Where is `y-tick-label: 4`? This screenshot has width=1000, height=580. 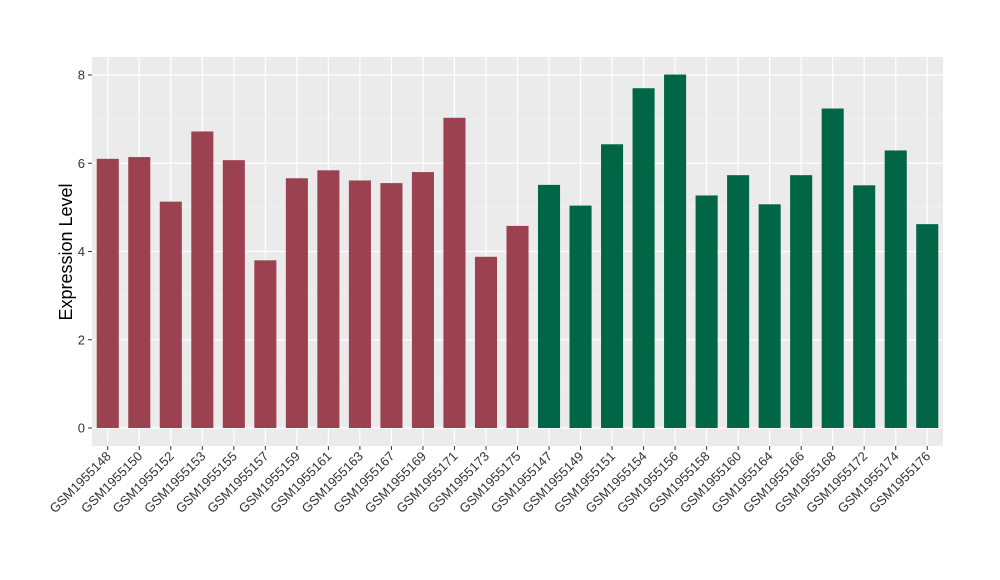
y-tick-label: 4 is located at coordinates (81, 251).